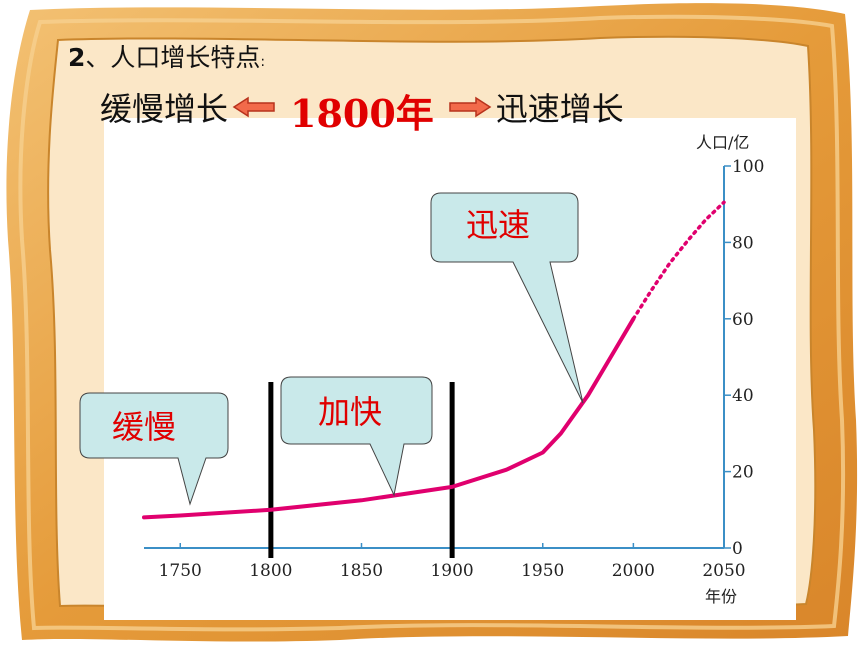 The image size is (860, 645). I want to click on callout-slow-bubble, so click(154, 449).